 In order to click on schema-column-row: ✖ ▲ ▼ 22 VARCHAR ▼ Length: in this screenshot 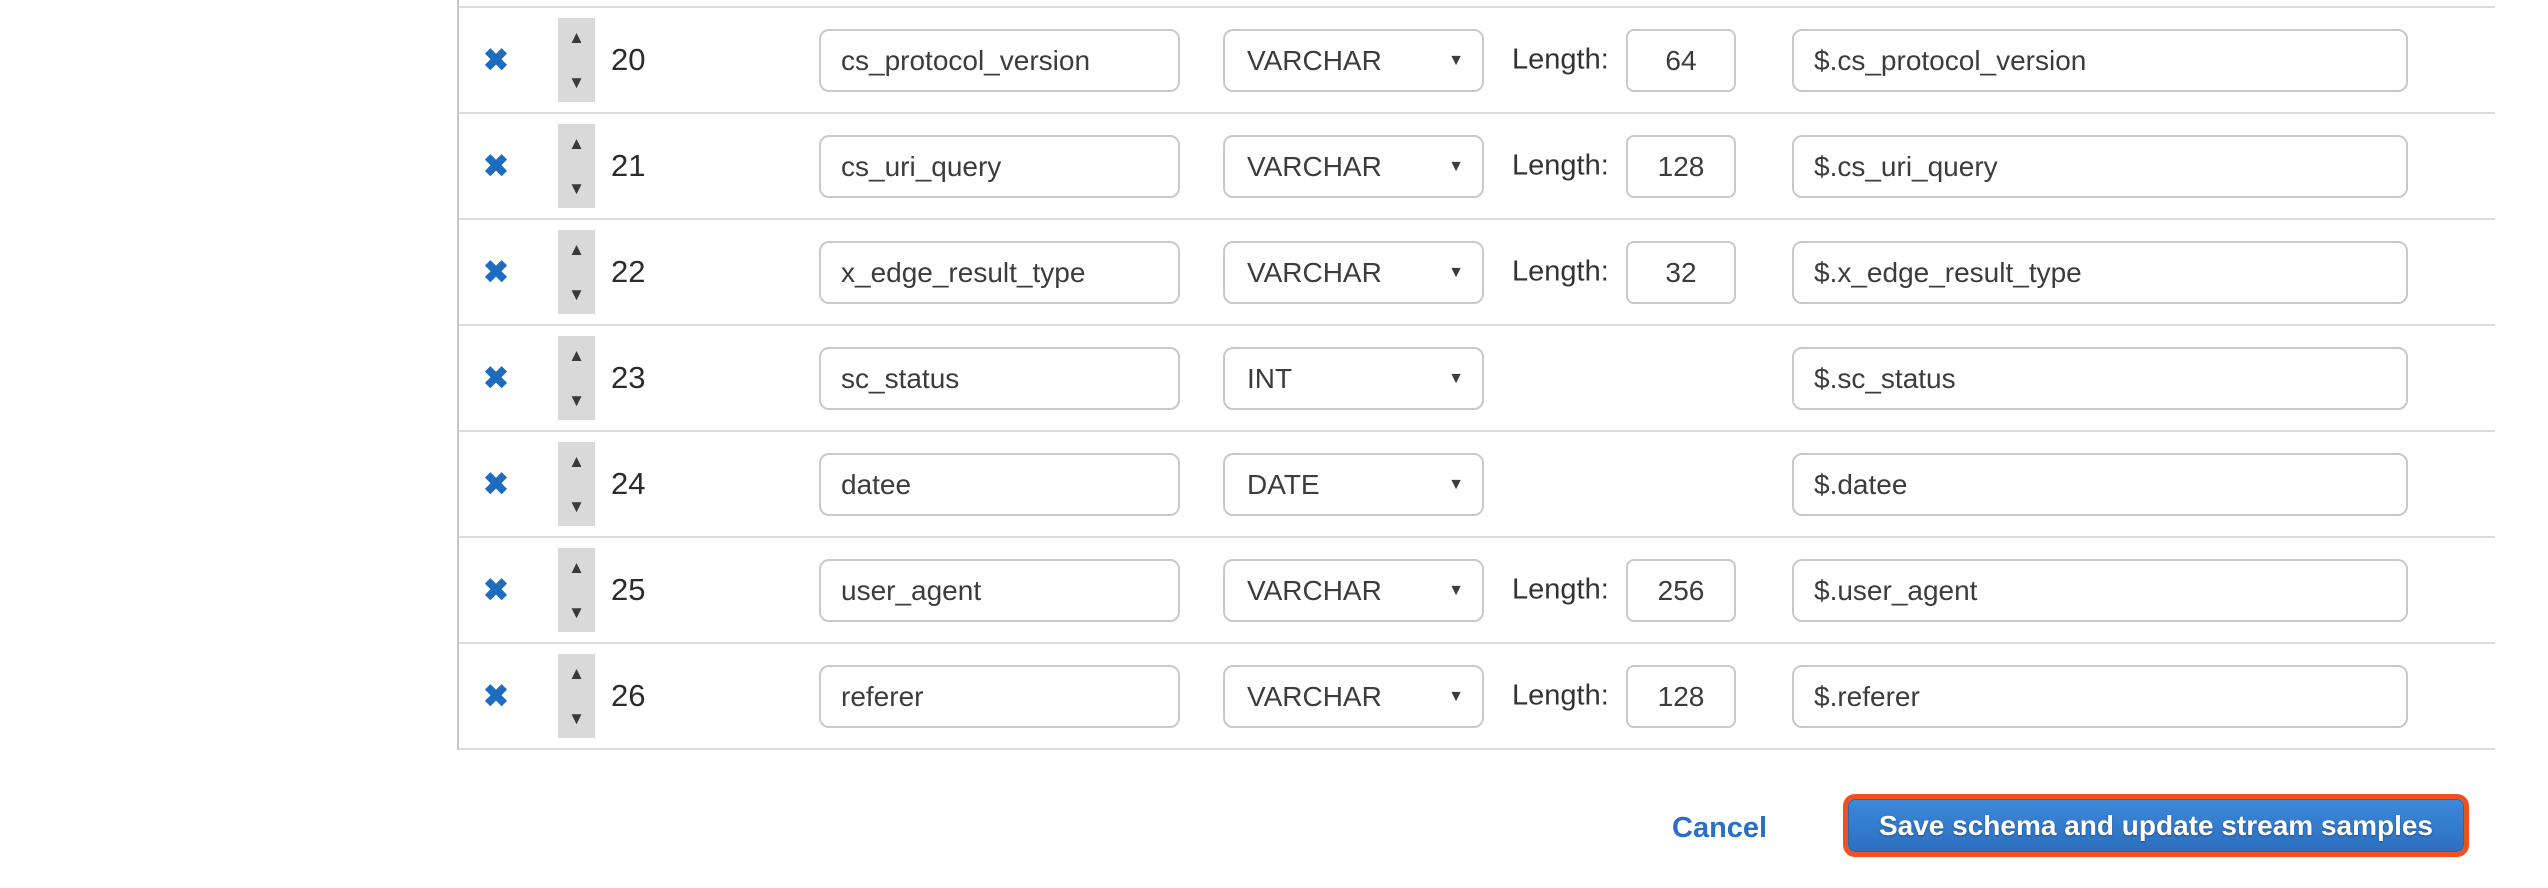, I will do `click(1477, 271)`.